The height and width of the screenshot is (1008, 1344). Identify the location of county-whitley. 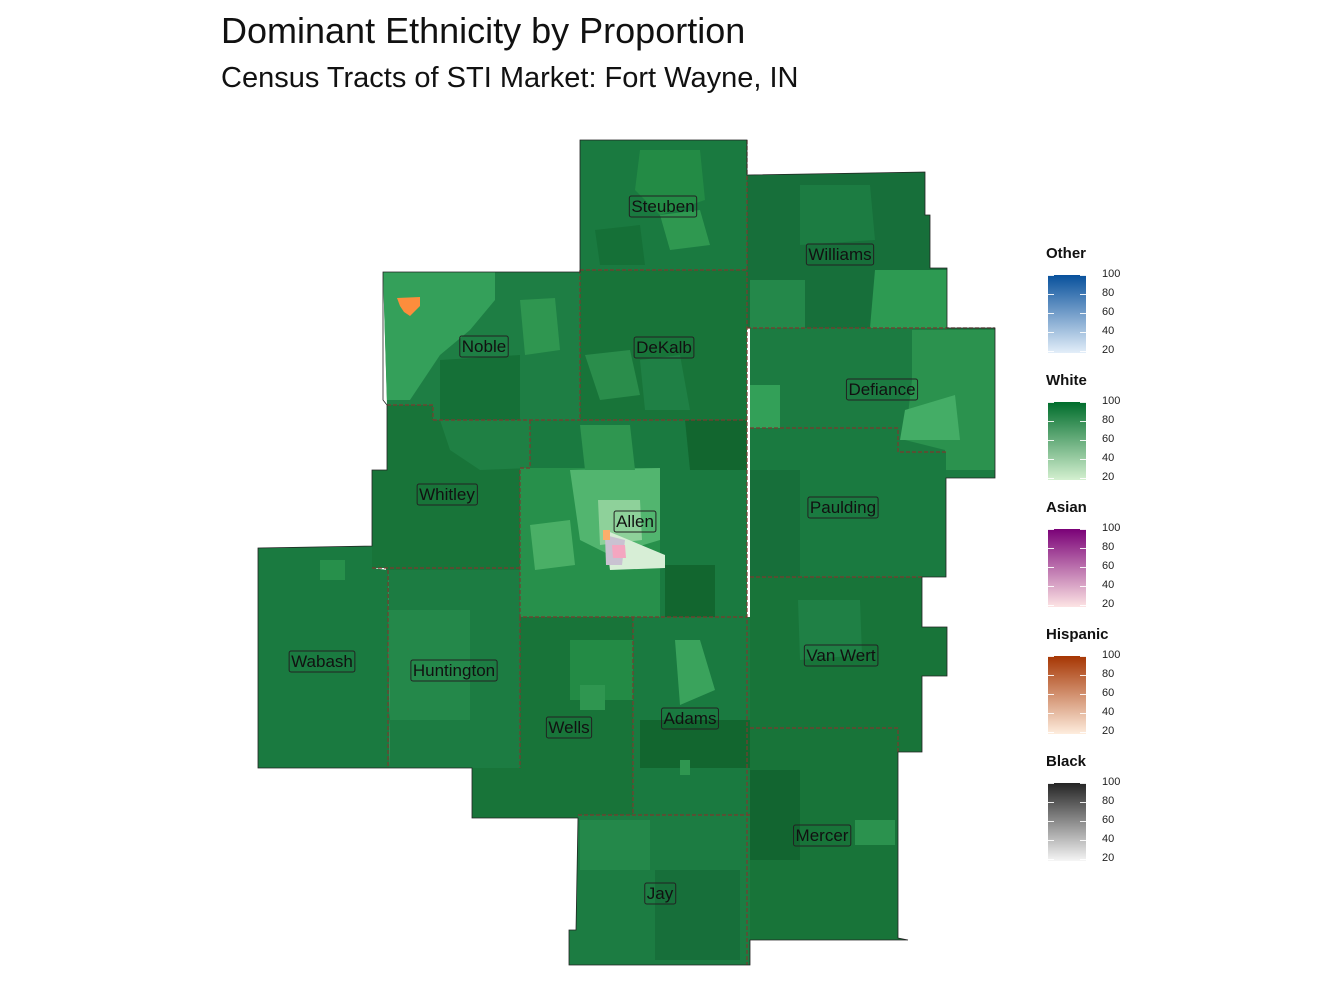
(451, 487).